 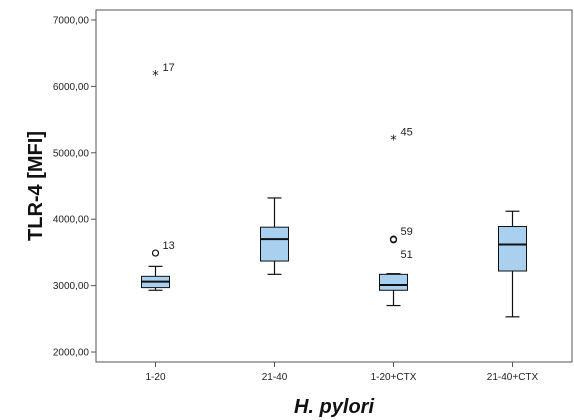 I want to click on y-axis-title: TLR-4 [MFI], so click(x=36, y=186).